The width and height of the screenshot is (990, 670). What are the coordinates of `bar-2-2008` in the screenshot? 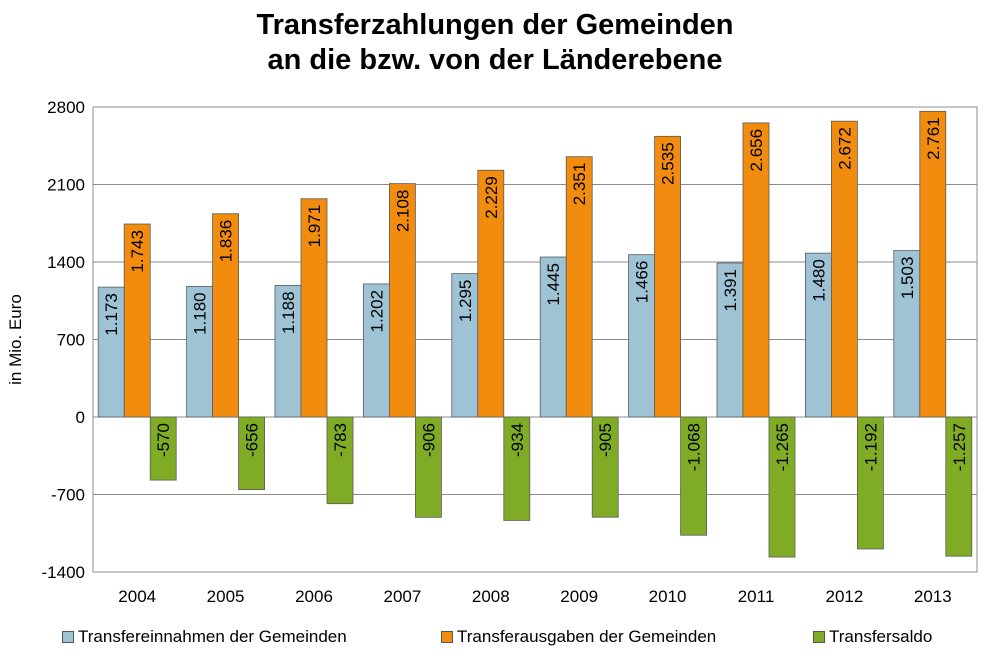 It's located at (517, 468).